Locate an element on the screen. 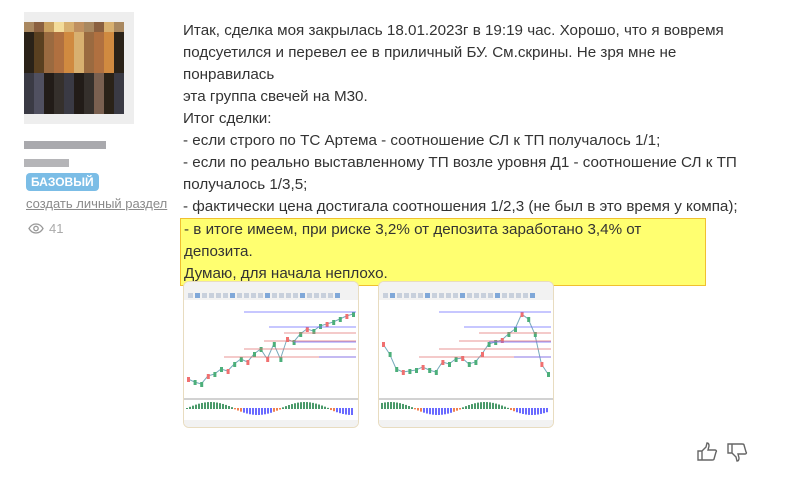  thumbs-down-icon is located at coordinates (738, 452).